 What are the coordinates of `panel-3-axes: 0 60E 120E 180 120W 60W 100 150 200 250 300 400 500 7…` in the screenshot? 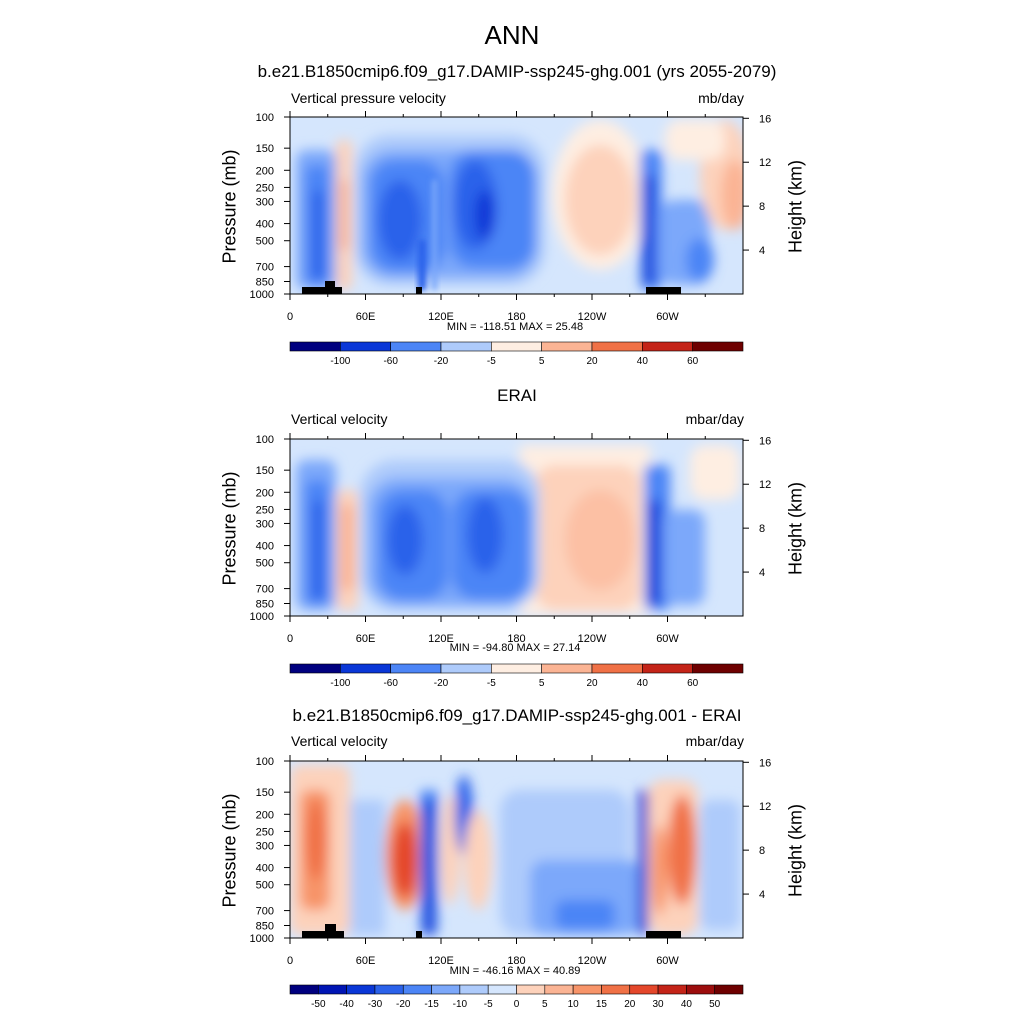 It's located at (510, 861).